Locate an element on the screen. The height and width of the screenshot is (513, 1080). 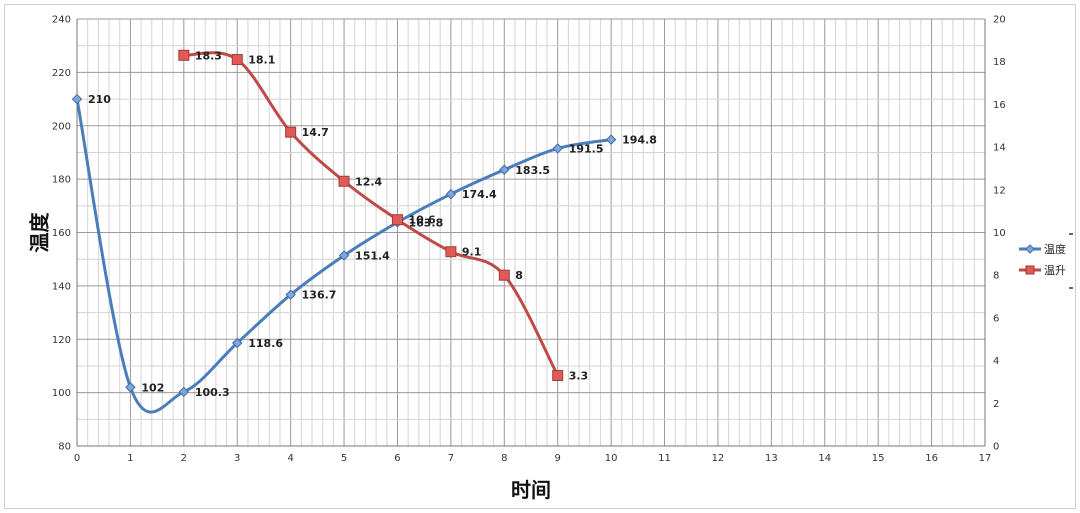
x-tick-label: 0 is located at coordinates (77, 458).